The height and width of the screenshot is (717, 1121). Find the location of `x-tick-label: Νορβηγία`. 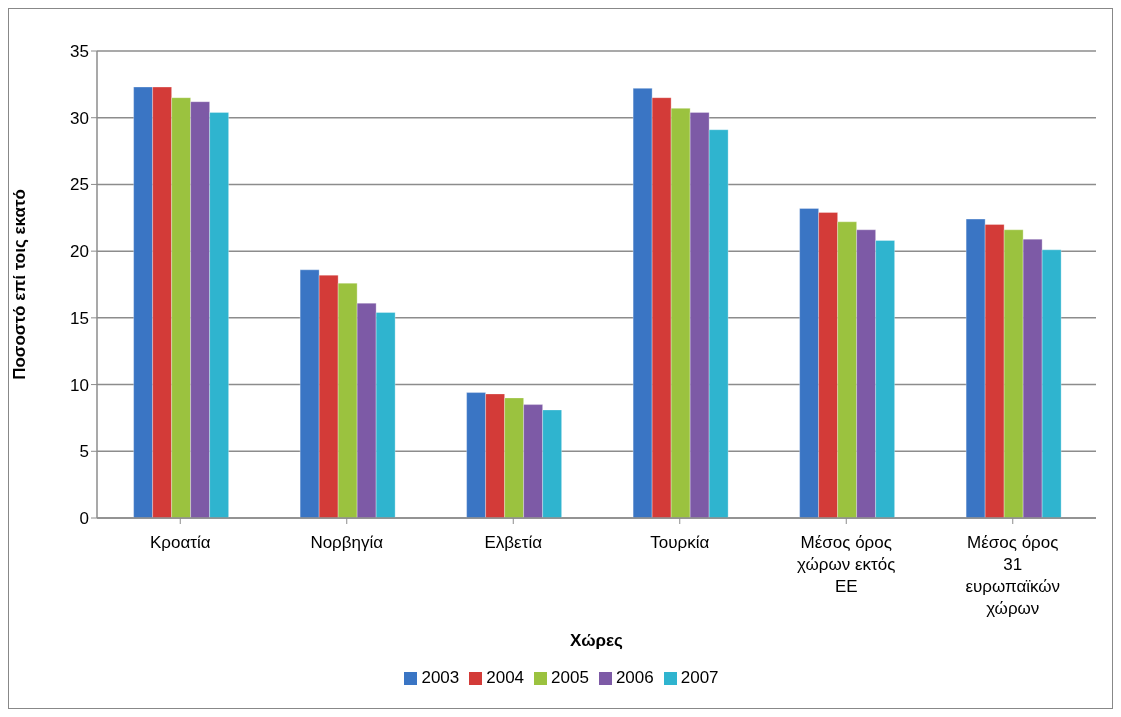

x-tick-label: Νορβηγία is located at coordinates (347, 542).